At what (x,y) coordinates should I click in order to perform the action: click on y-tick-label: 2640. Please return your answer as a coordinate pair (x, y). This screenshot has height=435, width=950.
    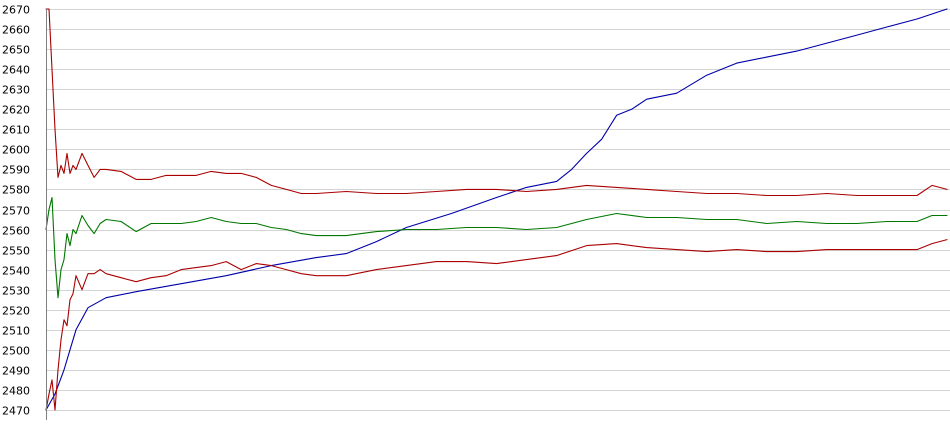
    Looking at the image, I should click on (16, 70).